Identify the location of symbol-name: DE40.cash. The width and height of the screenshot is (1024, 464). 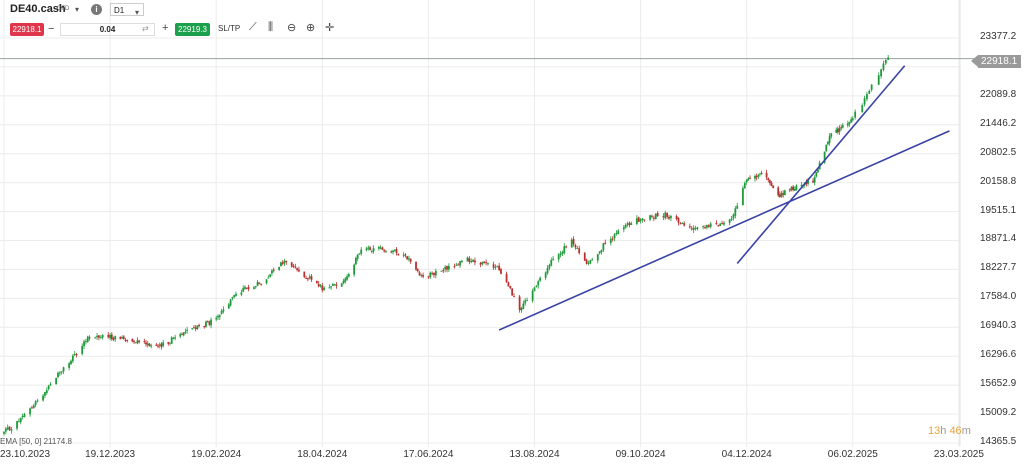
(38, 9).